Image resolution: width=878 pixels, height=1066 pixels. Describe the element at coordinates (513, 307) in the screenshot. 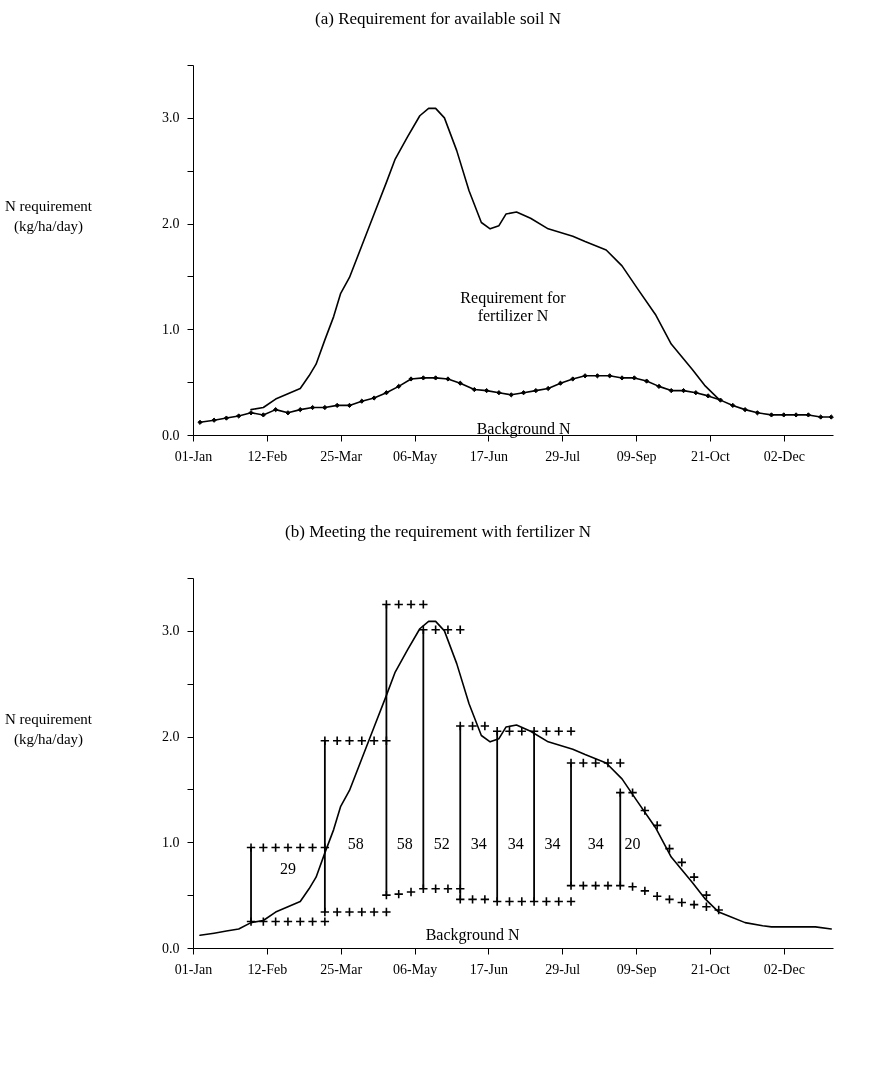

I see `annotation: Requirement for fertilizer N` at that location.